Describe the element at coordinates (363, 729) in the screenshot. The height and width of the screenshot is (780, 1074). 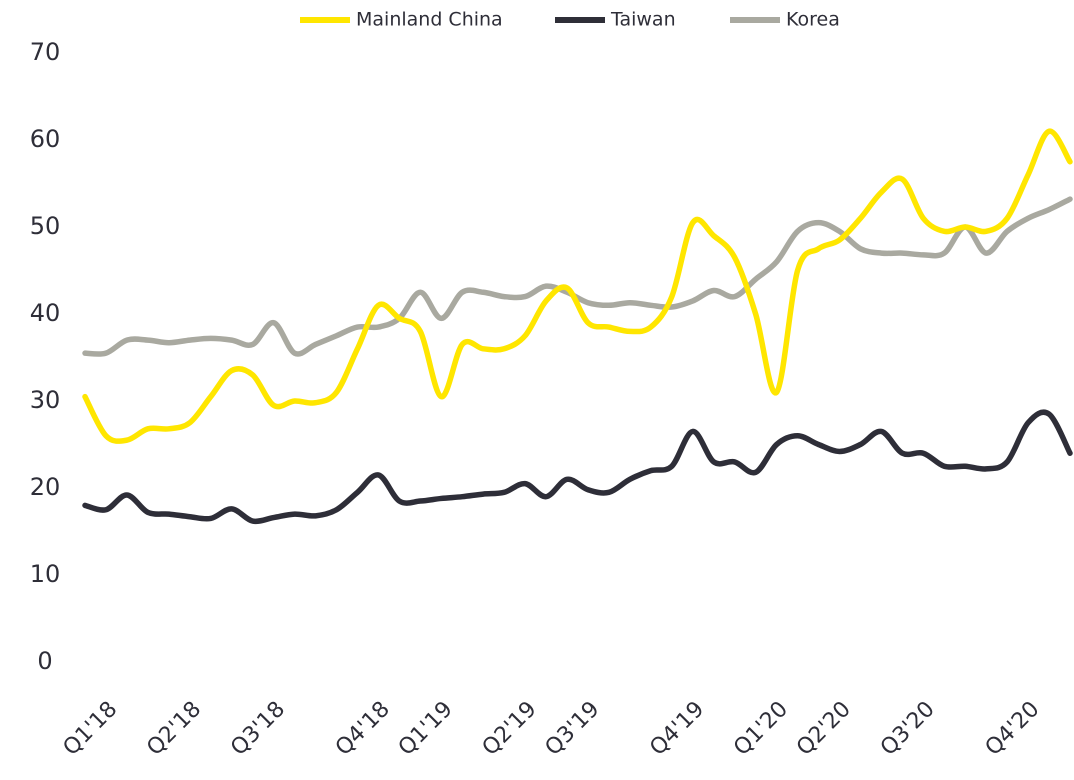
I see `x-tick-label: Q4'18` at that location.